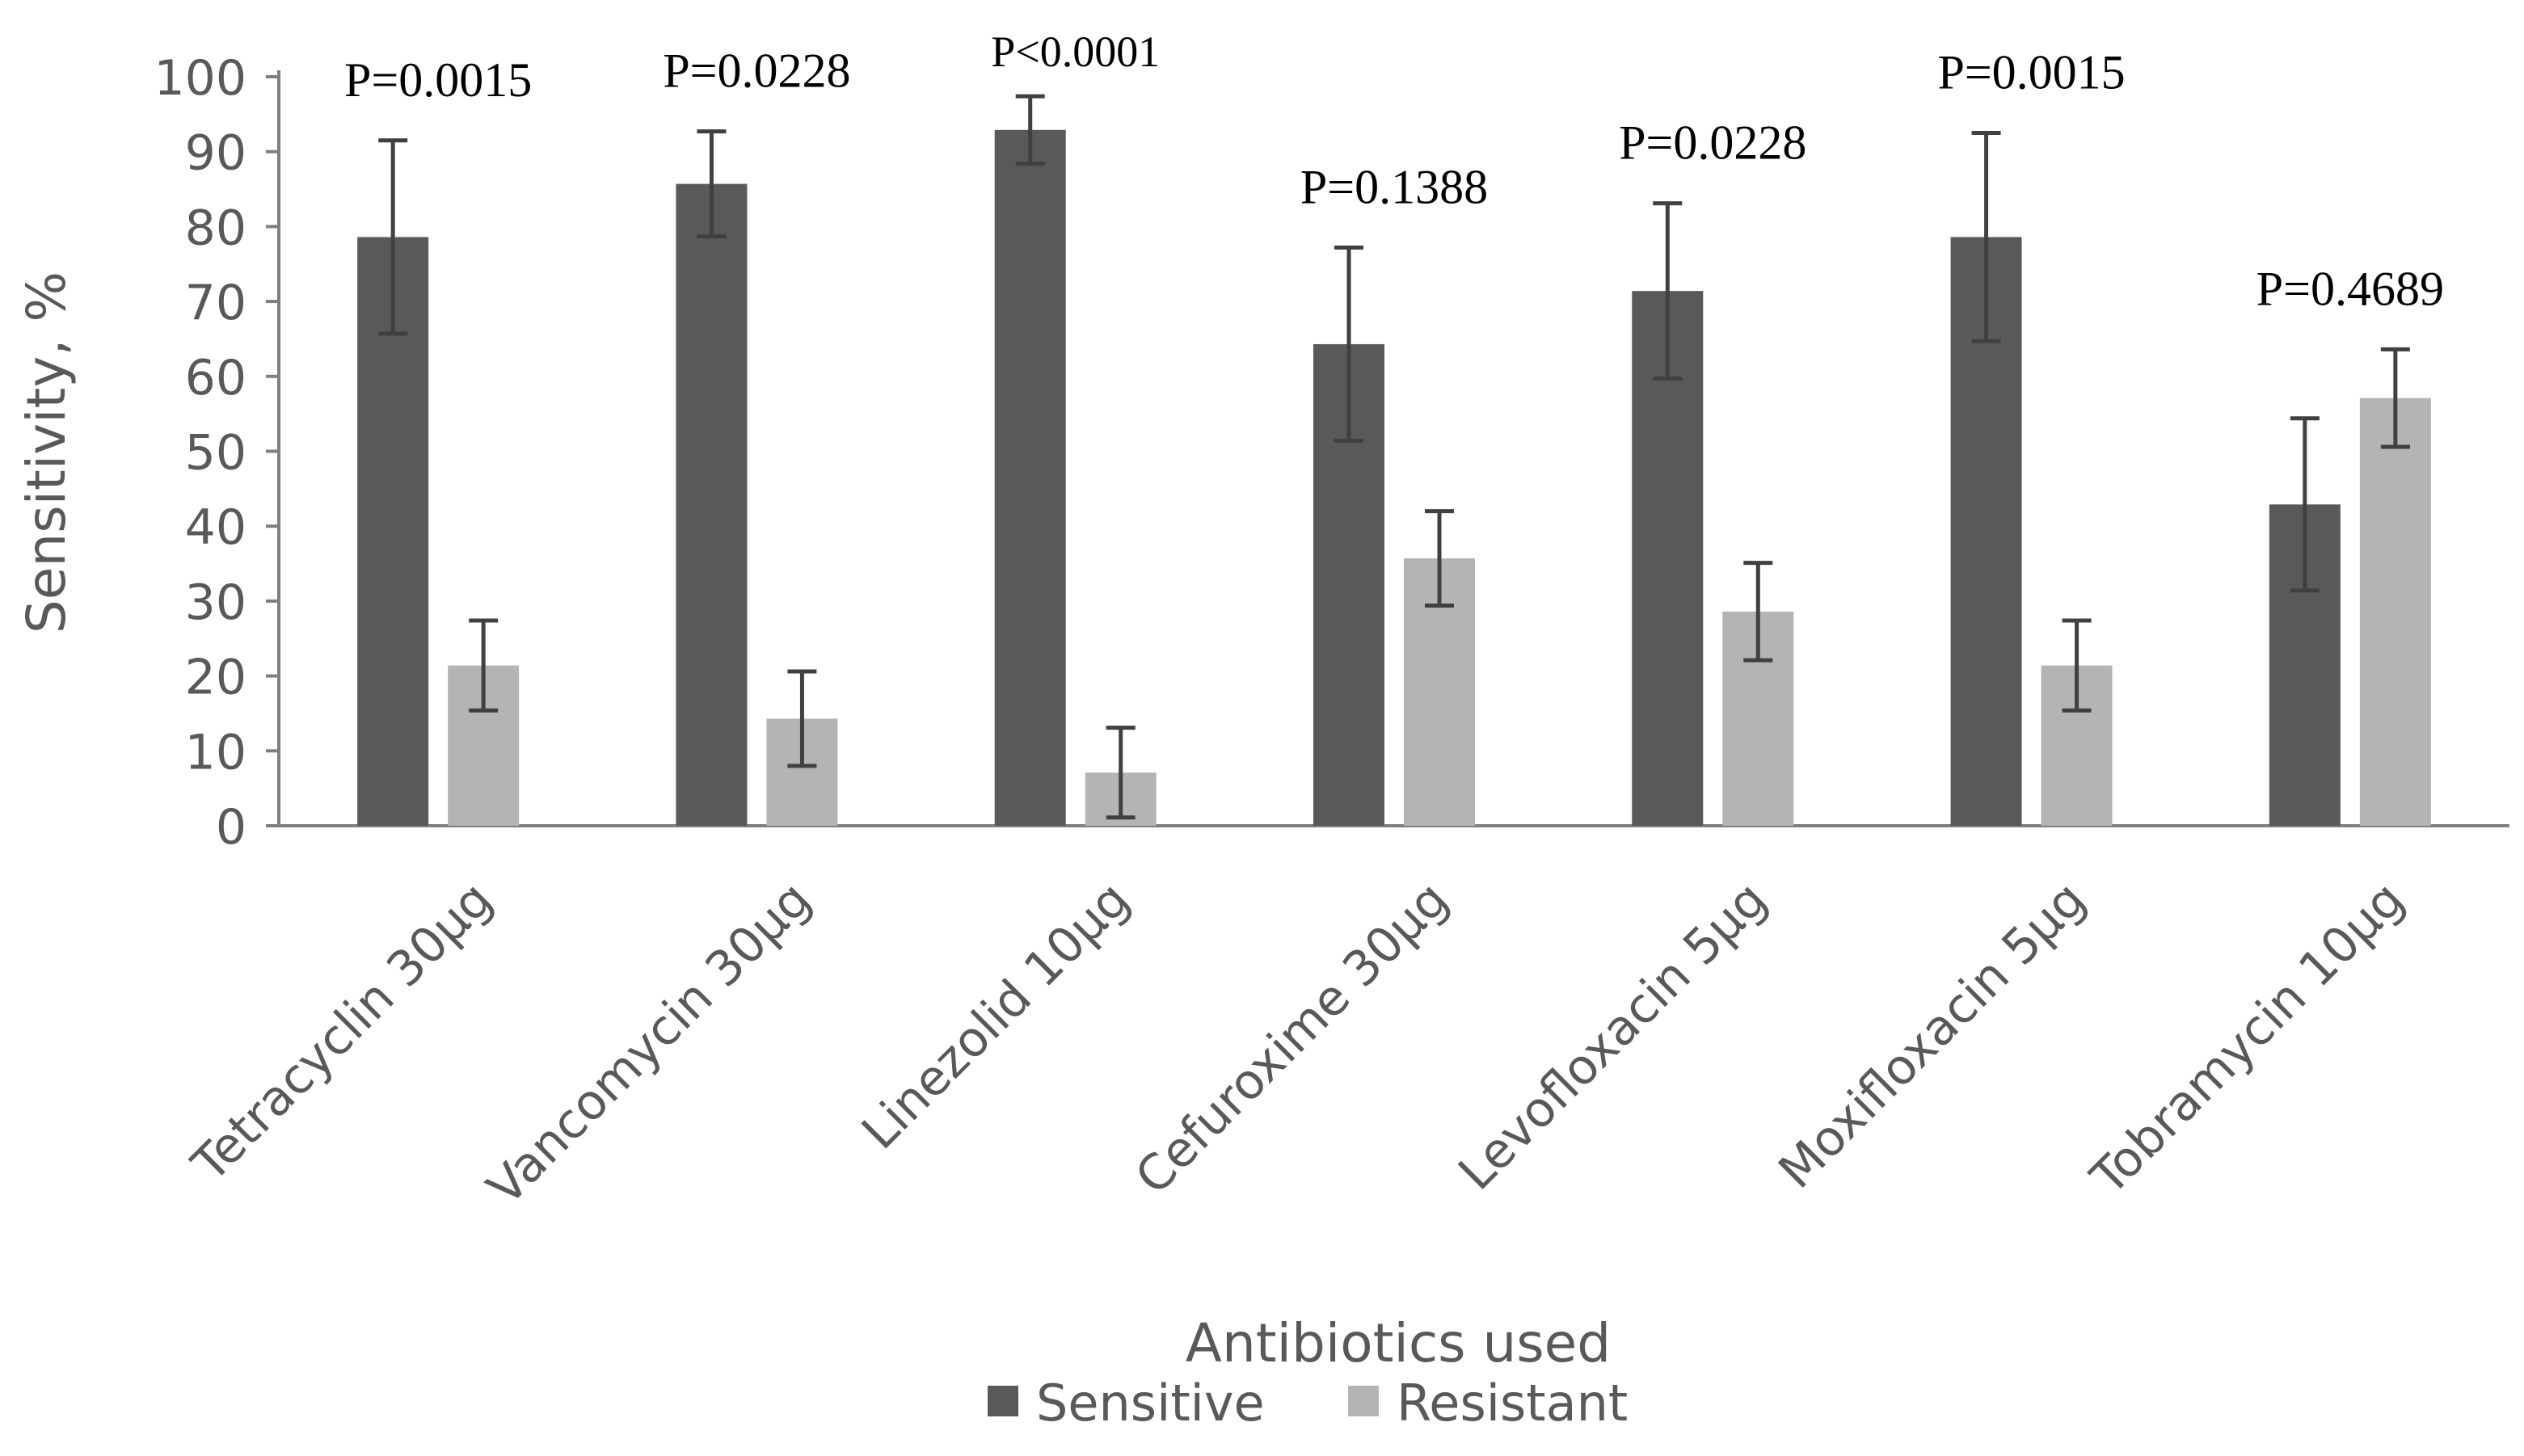 This screenshot has height=1456, width=2524. Describe the element at coordinates (1612, 1036) in the screenshot. I see `x-tick-label: Levofloxacin 5µg` at that location.